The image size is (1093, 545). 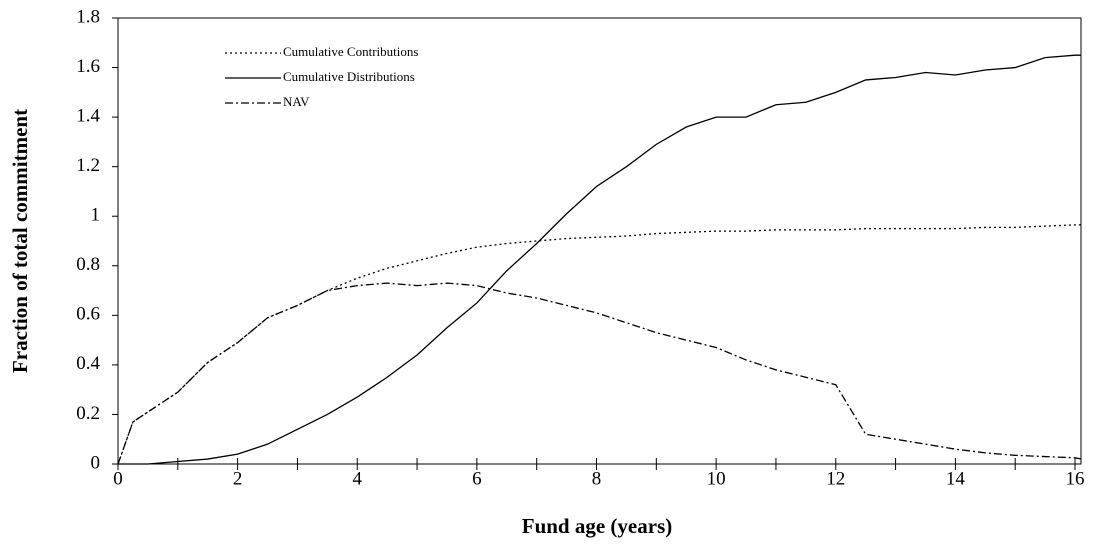 What do you see at coordinates (597, 526) in the screenshot?
I see `x-axis-title: Fund age (years)` at bounding box center [597, 526].